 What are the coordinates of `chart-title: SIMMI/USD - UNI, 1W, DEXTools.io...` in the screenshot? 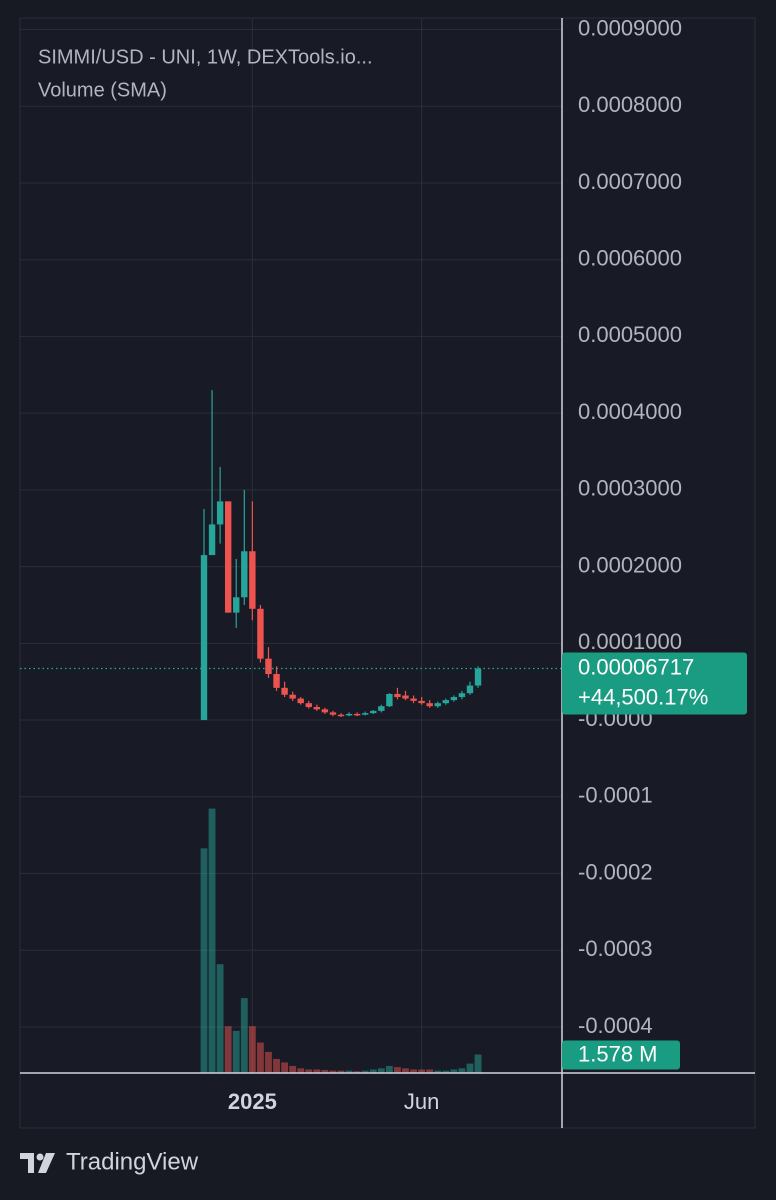 It's located at (205, 57).